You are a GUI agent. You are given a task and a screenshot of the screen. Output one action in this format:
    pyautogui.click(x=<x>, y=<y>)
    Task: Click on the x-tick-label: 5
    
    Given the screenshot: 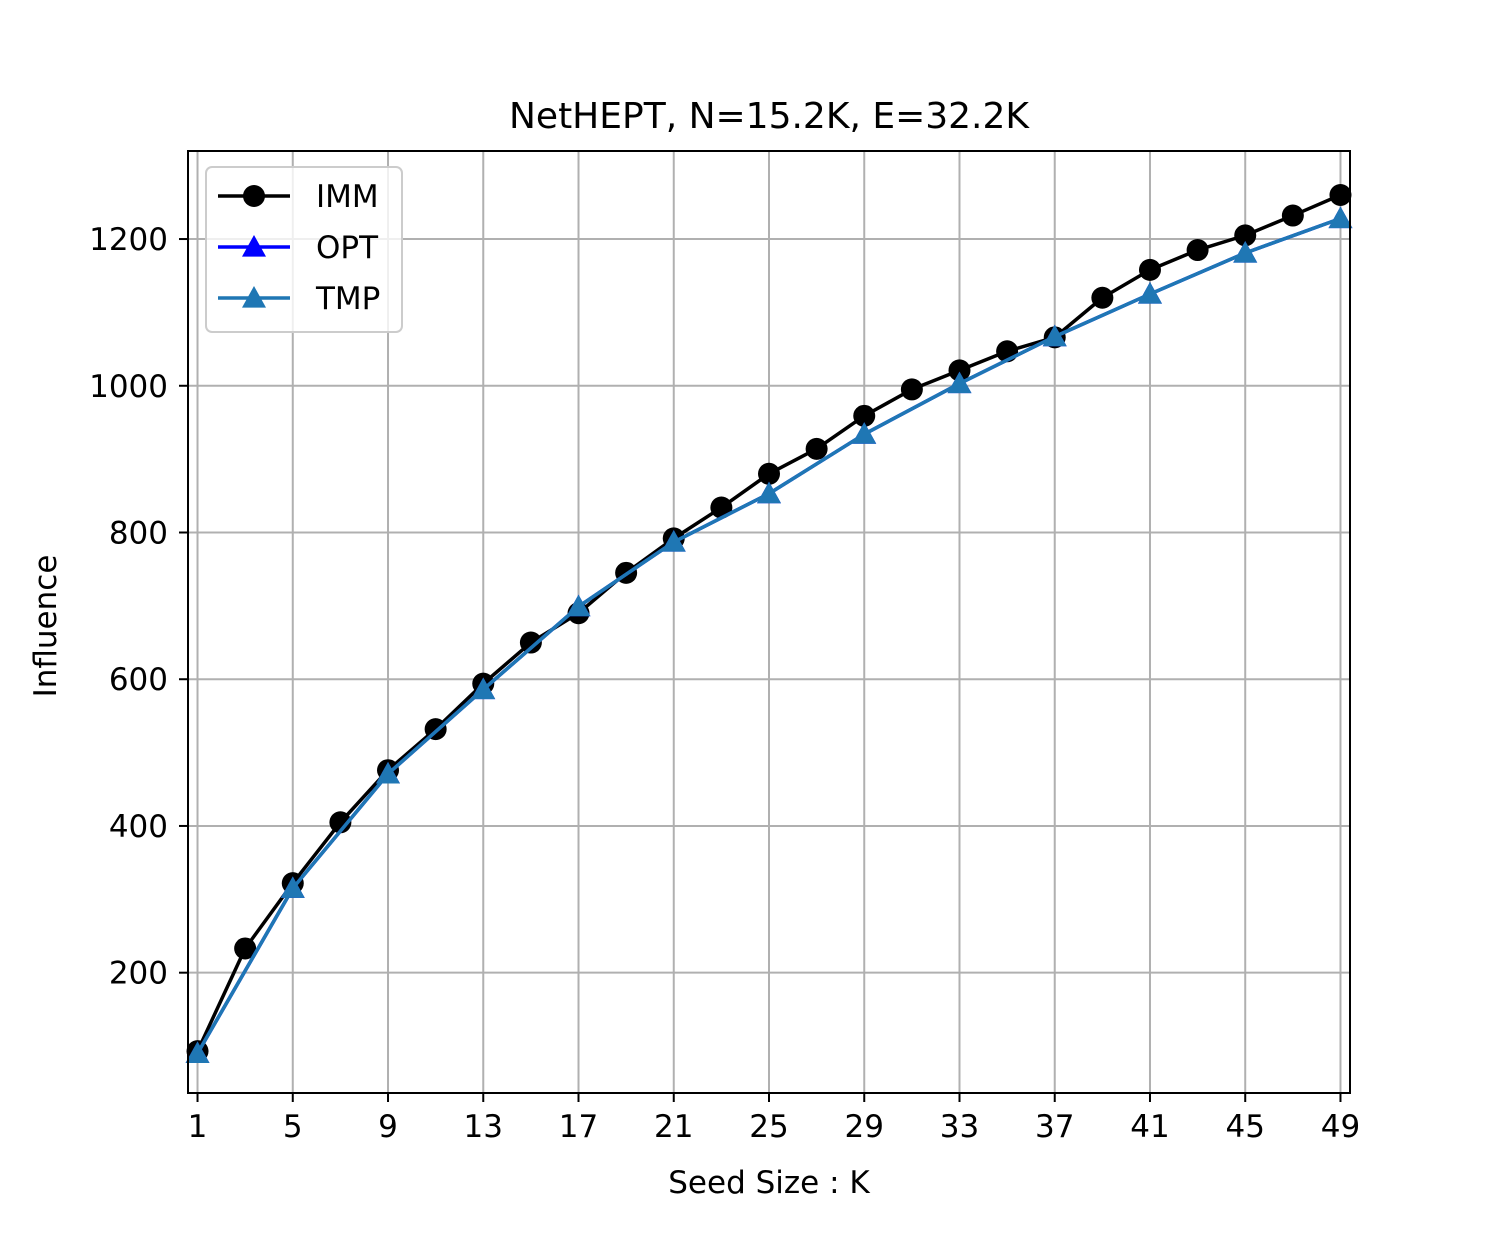 What is the action you would take?
    pyautogui.click(x=293, y=1127)
    